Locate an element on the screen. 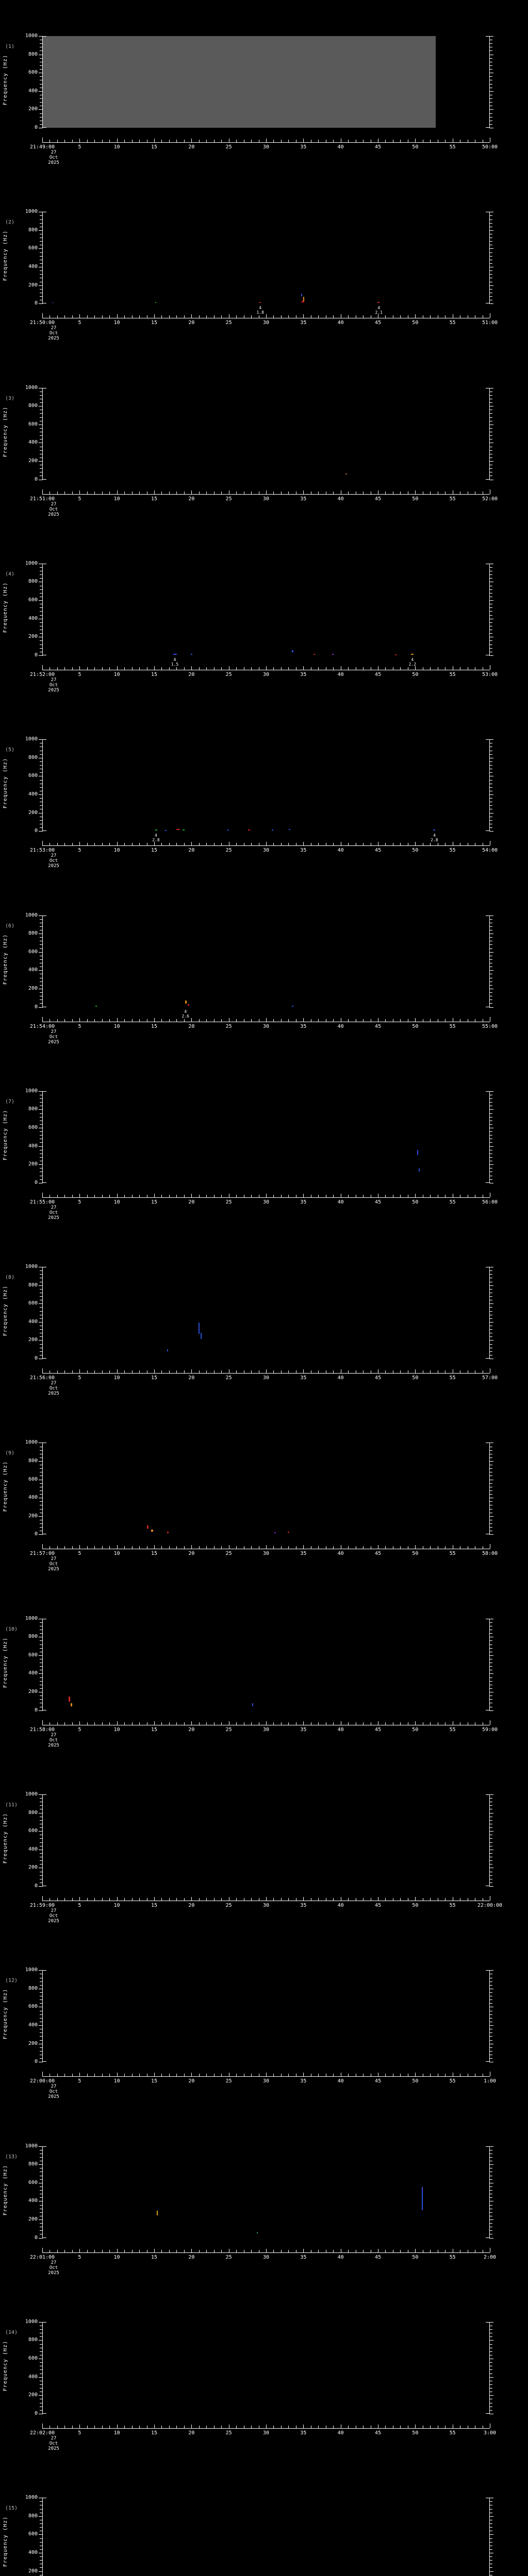 The width and height of the screenshot is (528, 2576). y-tick-label: 400 is located at coordinates (33, 794).